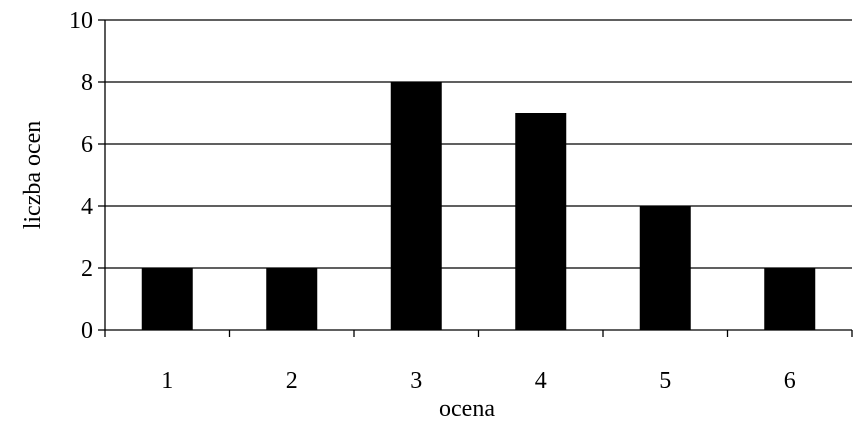 This screenshot has width=859, height=423. I want to click on y-tick-label: 4, so click(87, 207).